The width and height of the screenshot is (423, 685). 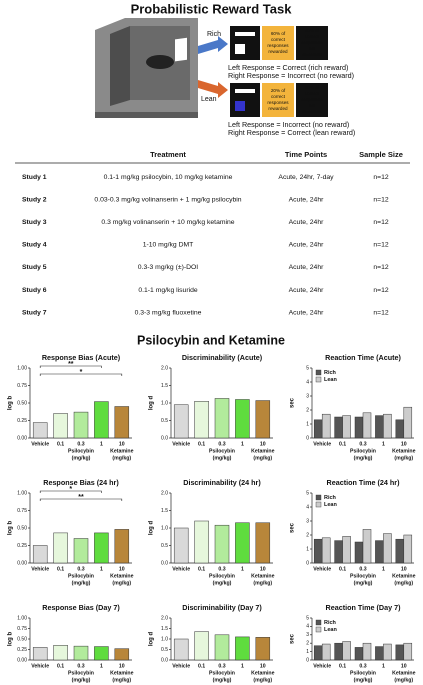 I want to click on significance-label: *, so click(x=70, y=489).